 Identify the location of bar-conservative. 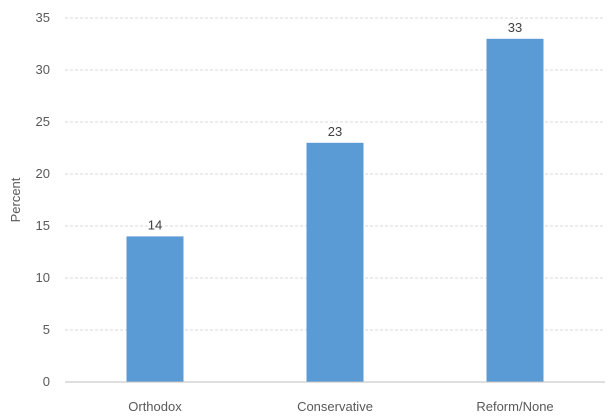
(335, 262).